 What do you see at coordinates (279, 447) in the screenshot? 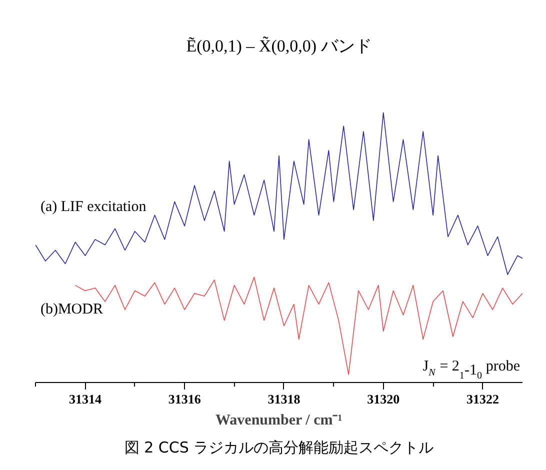
I see `caption: 図 2 CCS ラジカルの高分解能励起スペクトル` at bounding box center [279, 447].